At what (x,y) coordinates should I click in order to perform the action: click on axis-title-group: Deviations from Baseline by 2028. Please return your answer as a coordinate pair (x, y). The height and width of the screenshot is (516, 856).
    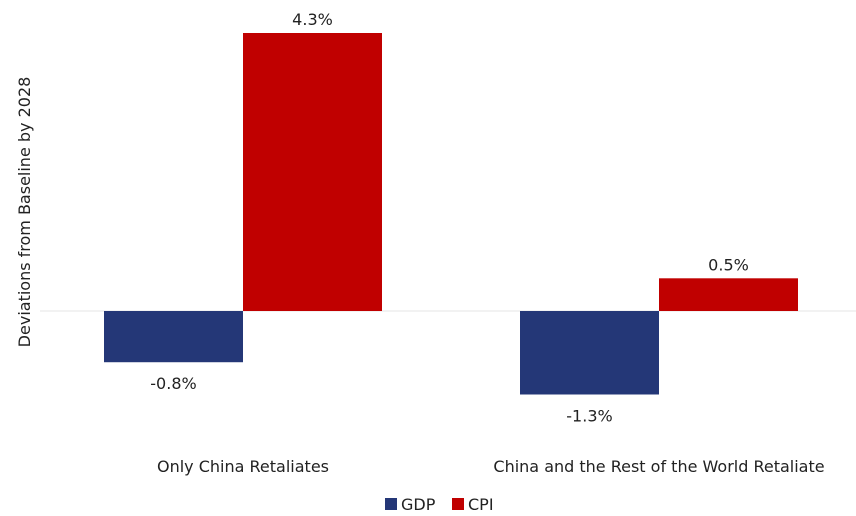
    Looking at the image, I should click on (24, 212).